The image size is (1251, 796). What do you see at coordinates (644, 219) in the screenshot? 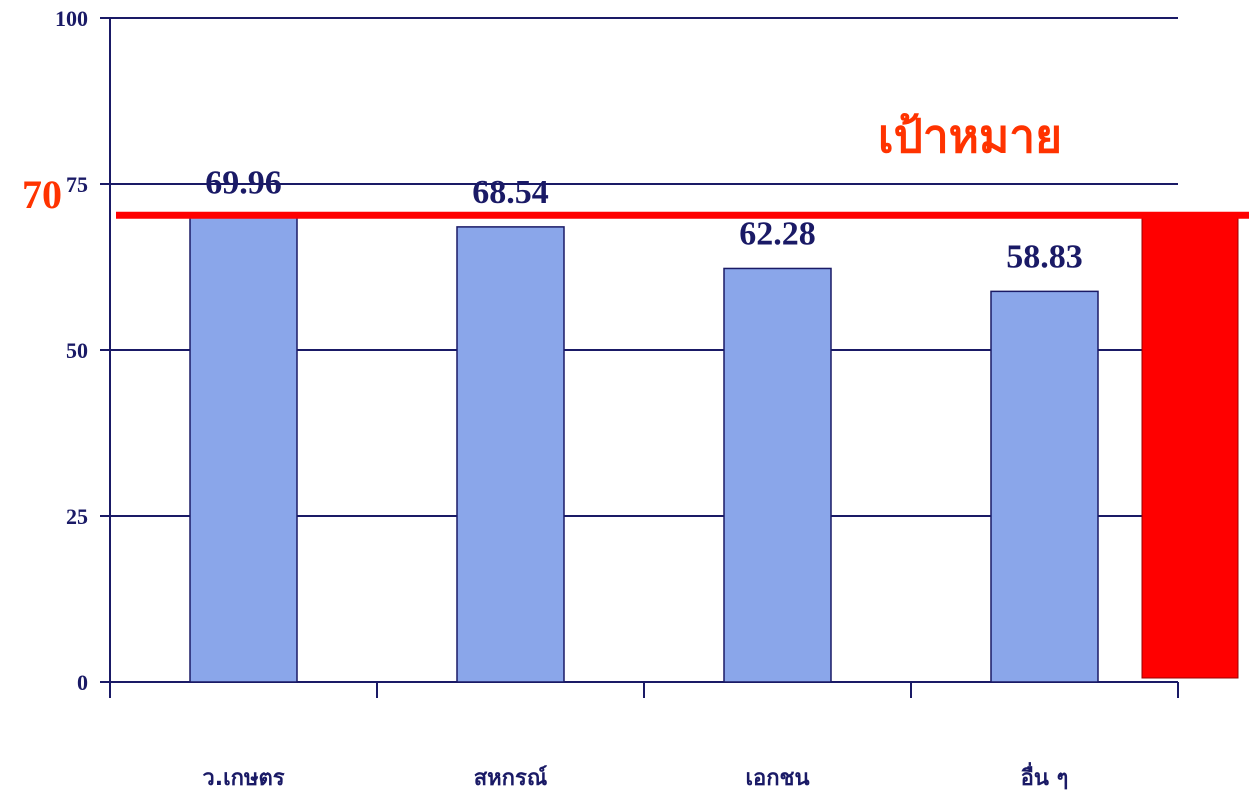
I see `value-labels: 69.96 68.54 62.28 58.83` at bounding box center [644, 219].